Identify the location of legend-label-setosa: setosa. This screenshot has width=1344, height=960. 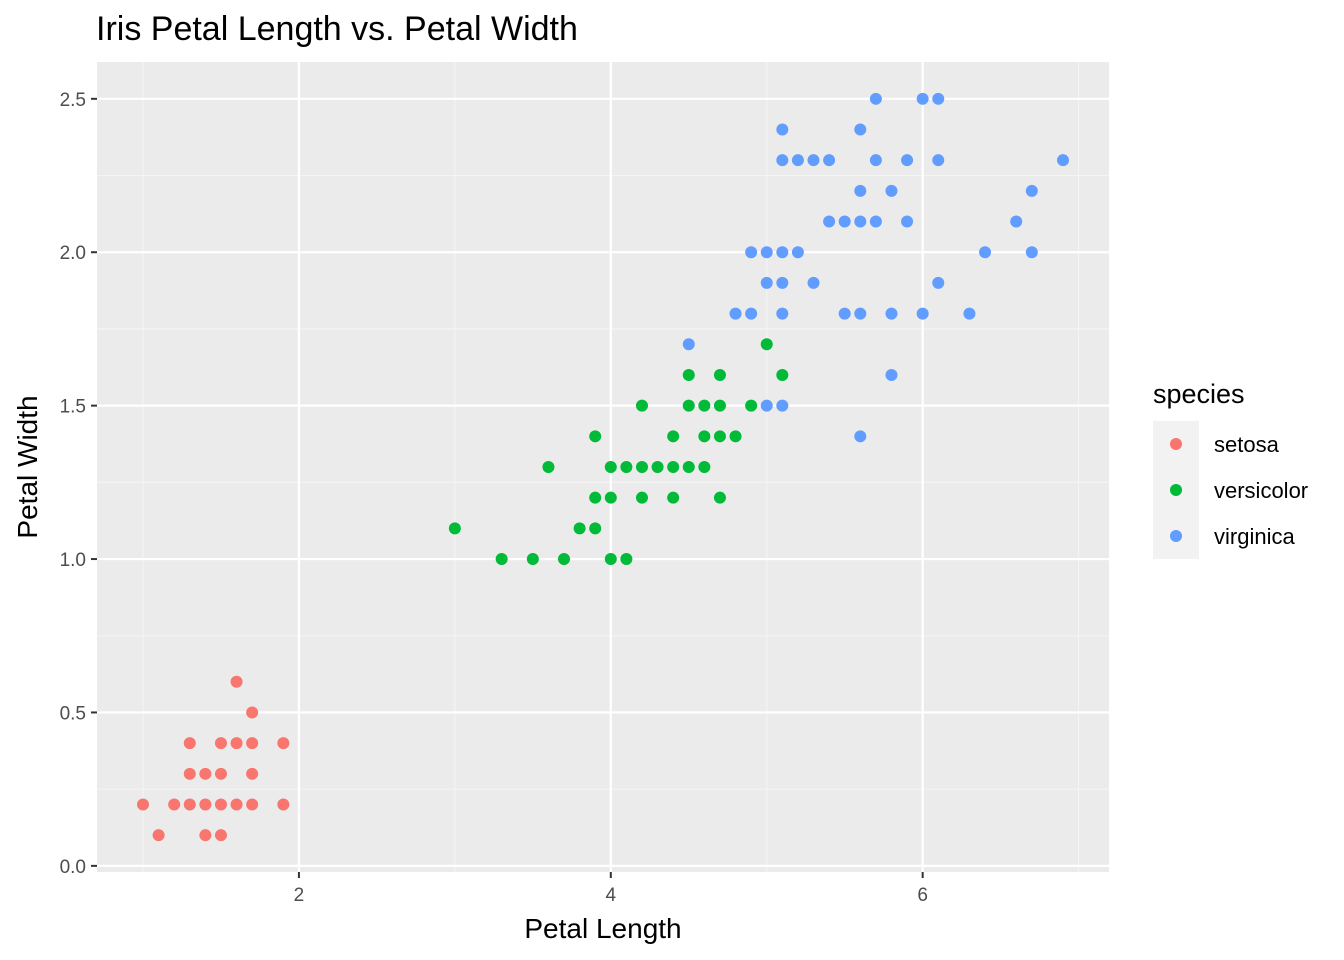
(1247, 444).